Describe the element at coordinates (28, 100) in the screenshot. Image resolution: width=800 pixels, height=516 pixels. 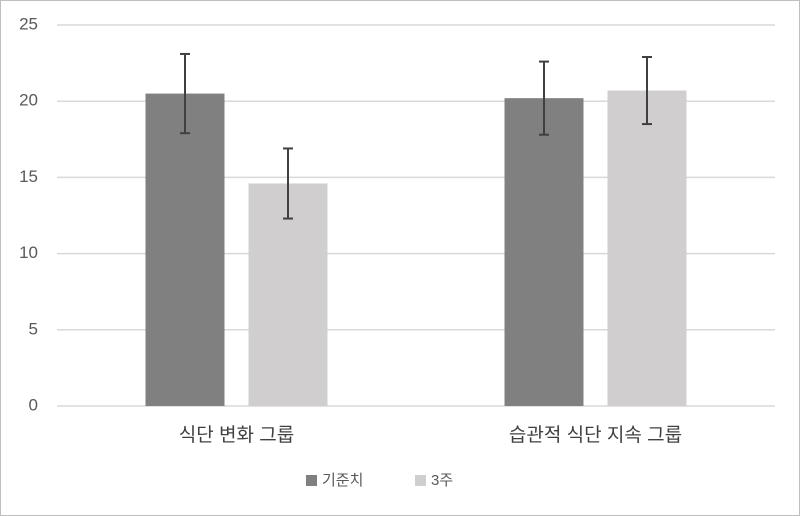
I see `y-tick-label: 20` at that location.